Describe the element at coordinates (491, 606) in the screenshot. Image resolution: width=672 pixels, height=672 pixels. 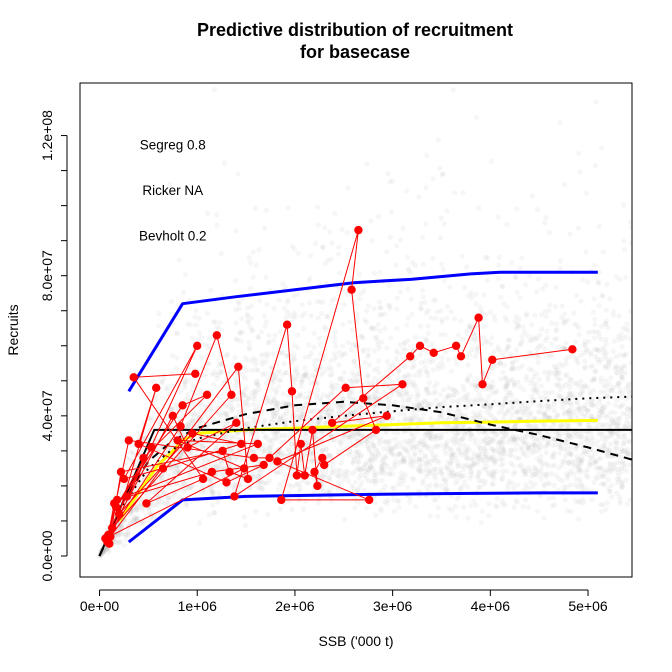
I see `x-tick-label: 4e+06` at that location.